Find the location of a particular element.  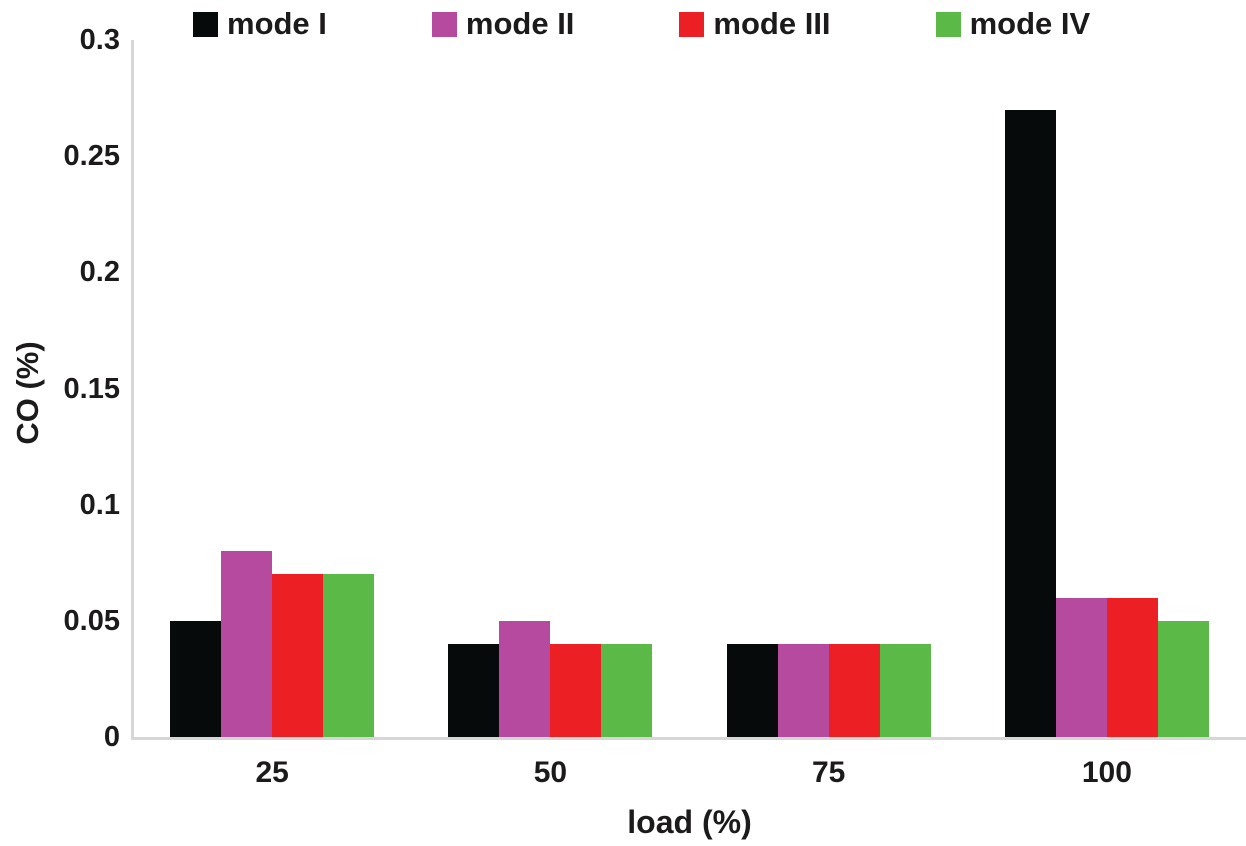

legend-label: mode II is located at coordinates (520, 23).